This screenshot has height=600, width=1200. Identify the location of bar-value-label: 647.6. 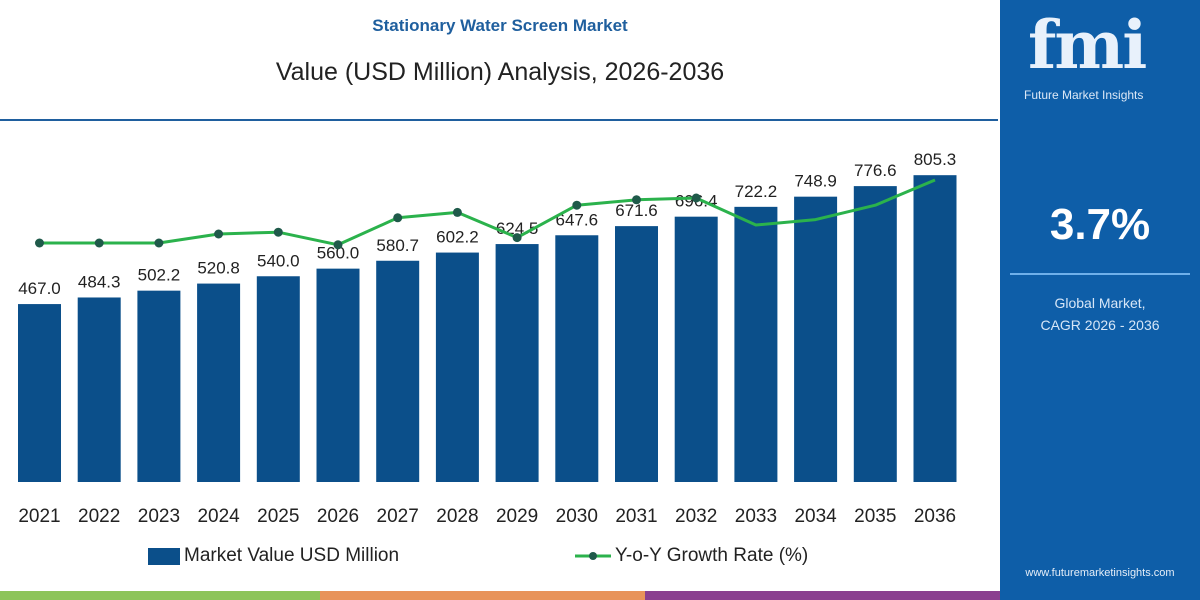
(577, 219).